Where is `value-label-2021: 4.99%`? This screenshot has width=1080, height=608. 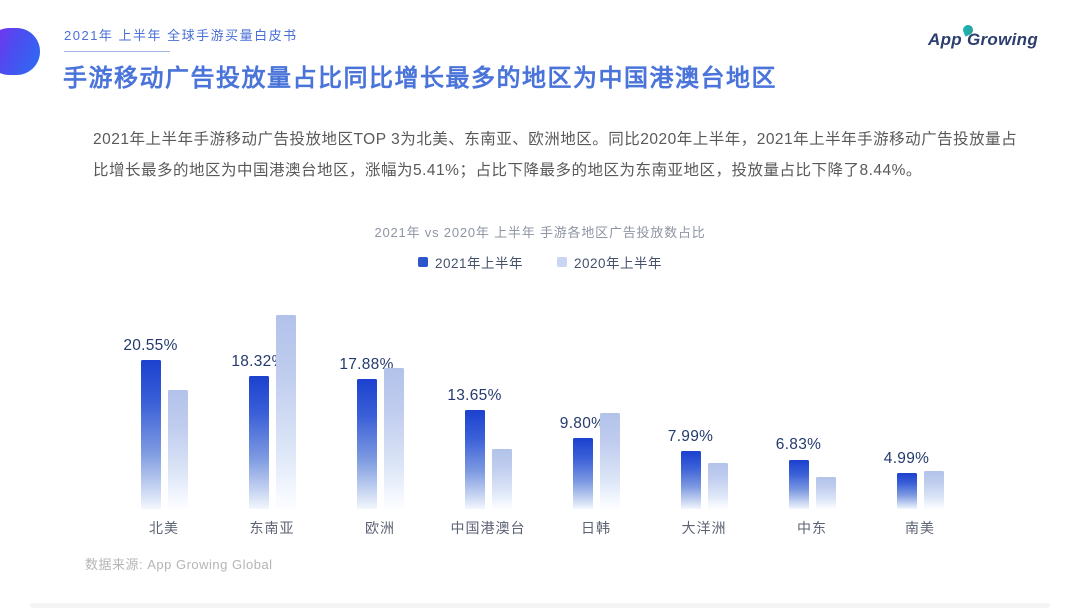 value-label-2021: 4.99% is located at coordinates (906, 458).